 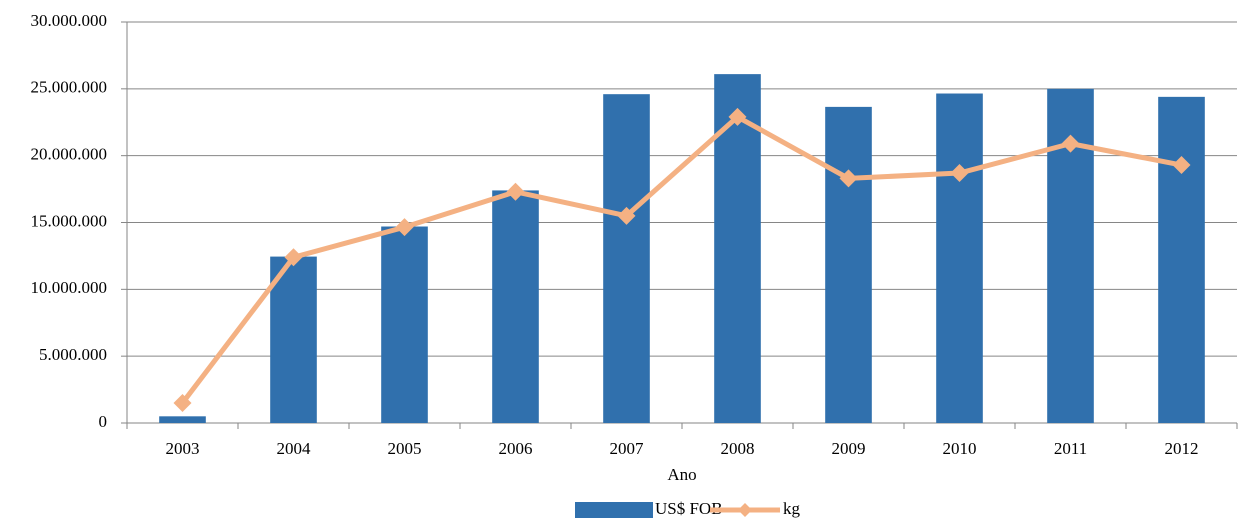 What do you see at coordinates (69, 154) in the screenshot?
I see `y-tick-label: 20.000.000` at bounding box center [69, 154].